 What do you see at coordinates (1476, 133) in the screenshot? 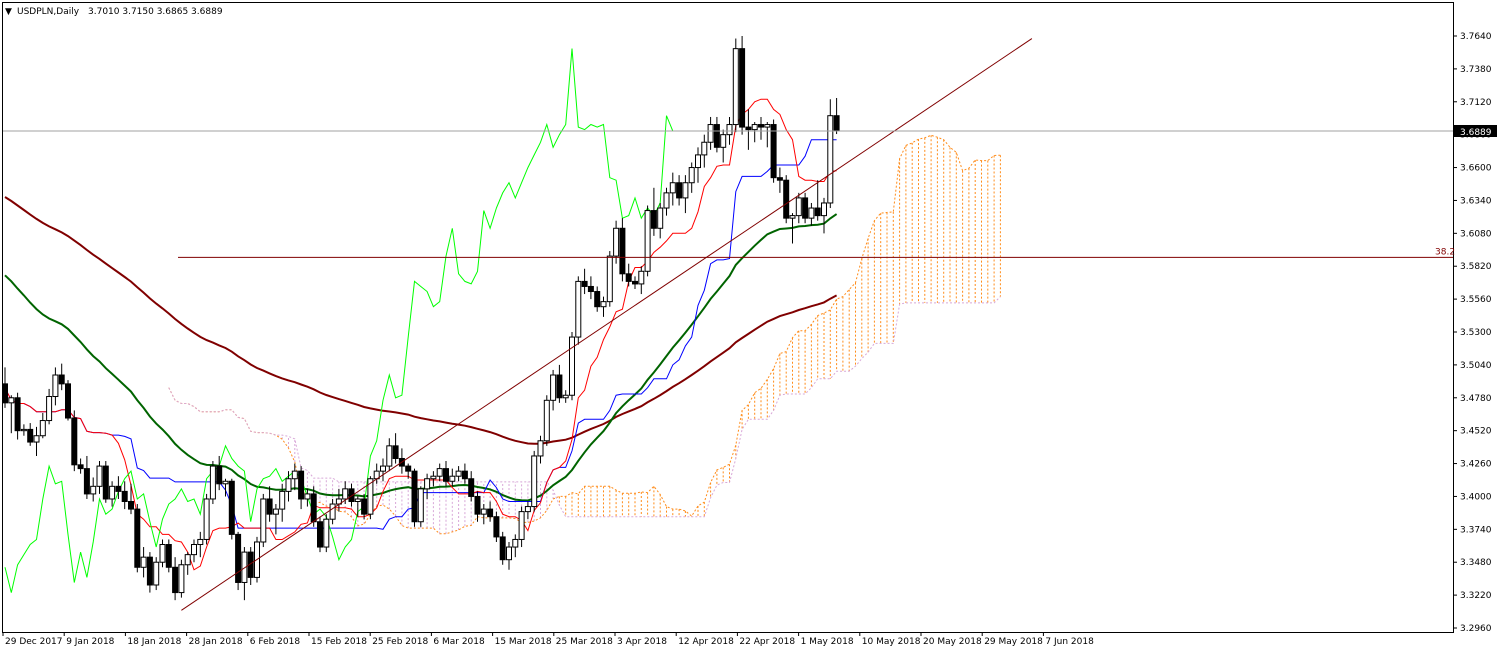
I see `current-price-label: 3.6889` at bounding box center [1476, 133].